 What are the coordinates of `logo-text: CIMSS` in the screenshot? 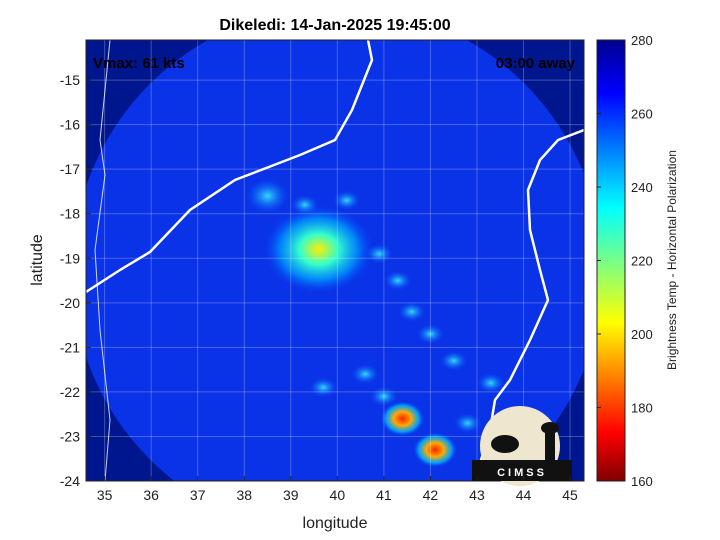 It's located at (522, 473).